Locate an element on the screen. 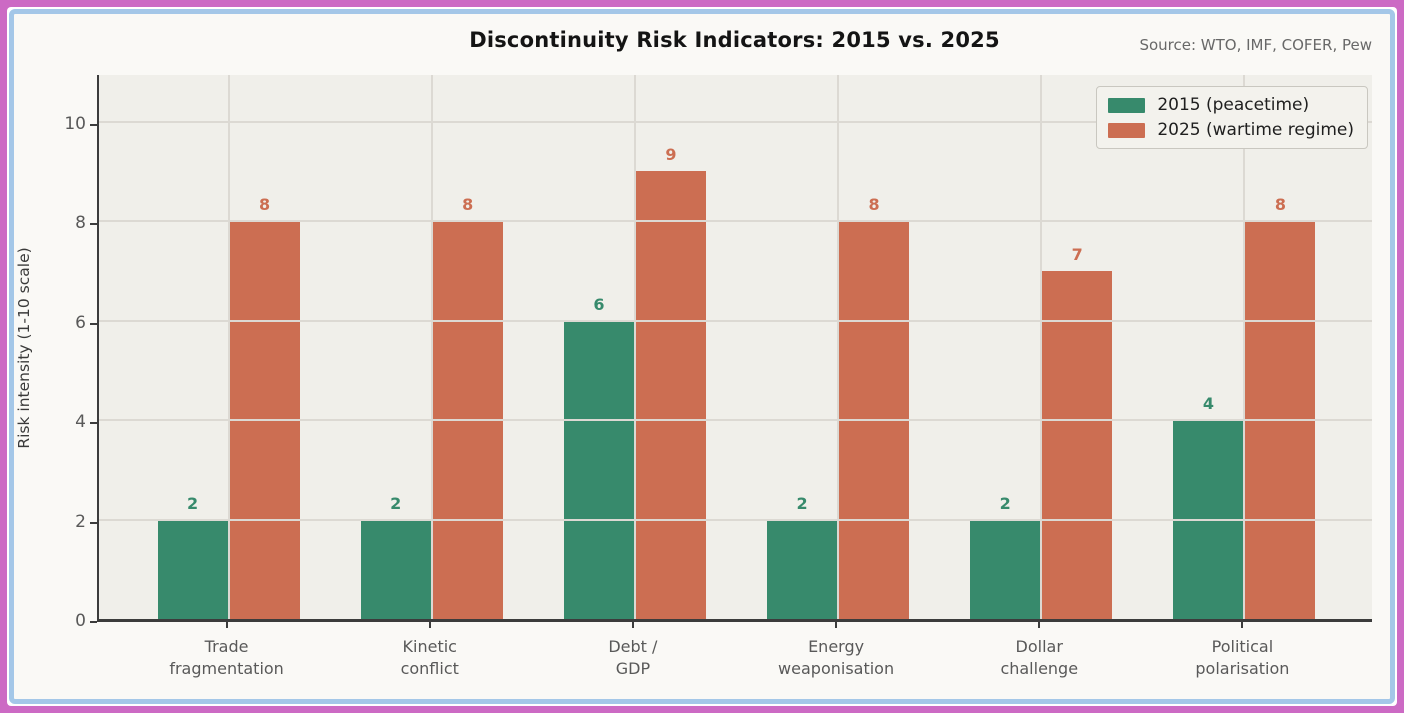 The image size is (1404, 713). bar-value-label: 4 is located at coordinates (1208, 404).